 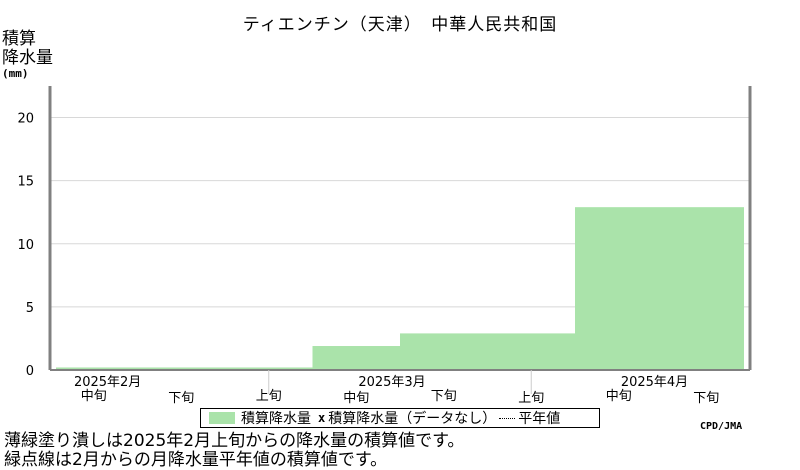 What do you see at coordinates (400, 25) in the screenshot?
I see `chart-title: ティエンチン（天津） 中華人民共和国` at bounding box center [400, 25].